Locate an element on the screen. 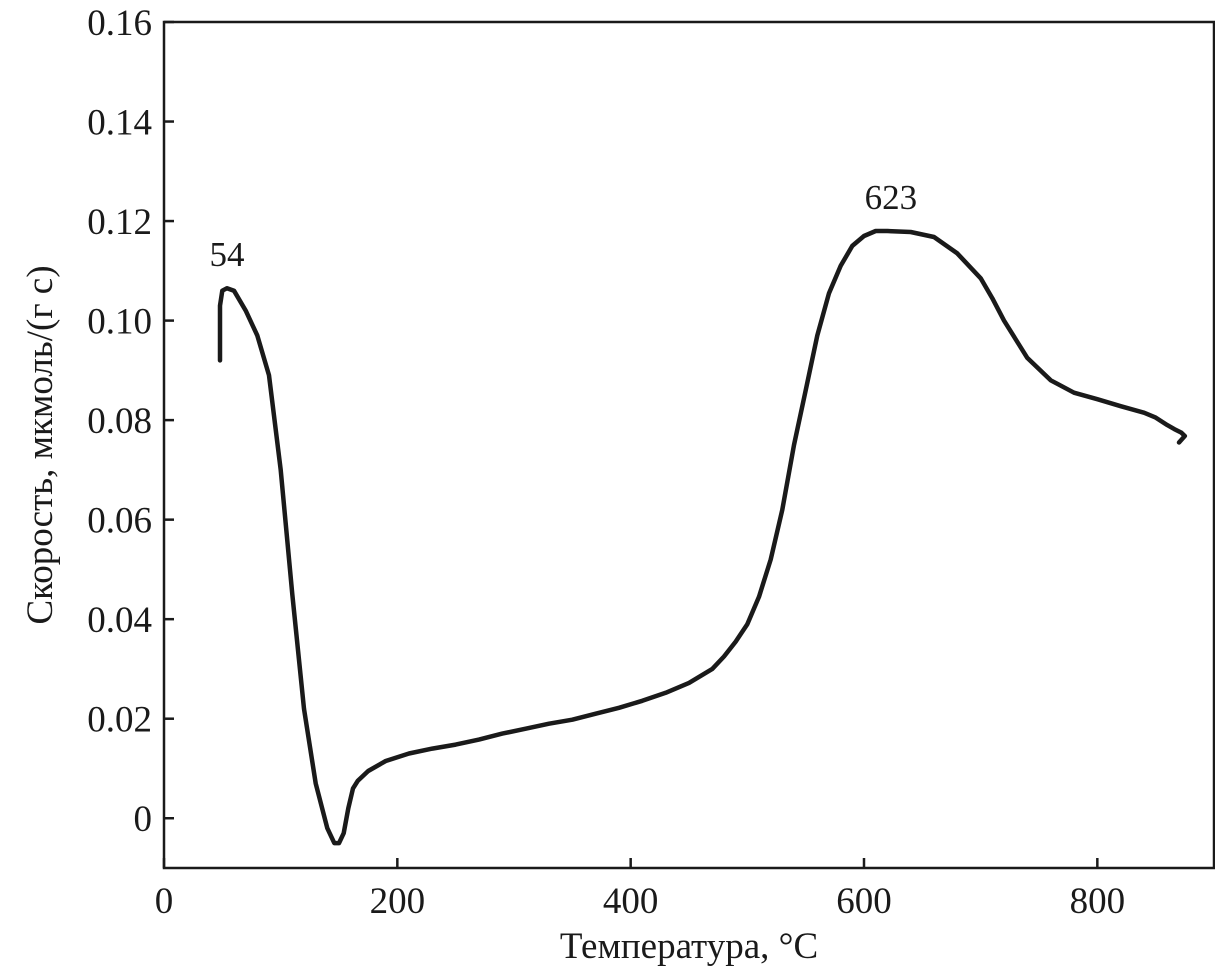 Image resolution: width=1215 pixels, height=969 pixels. x-axis-title: Температура, °C is located at coordinates (689, 946).